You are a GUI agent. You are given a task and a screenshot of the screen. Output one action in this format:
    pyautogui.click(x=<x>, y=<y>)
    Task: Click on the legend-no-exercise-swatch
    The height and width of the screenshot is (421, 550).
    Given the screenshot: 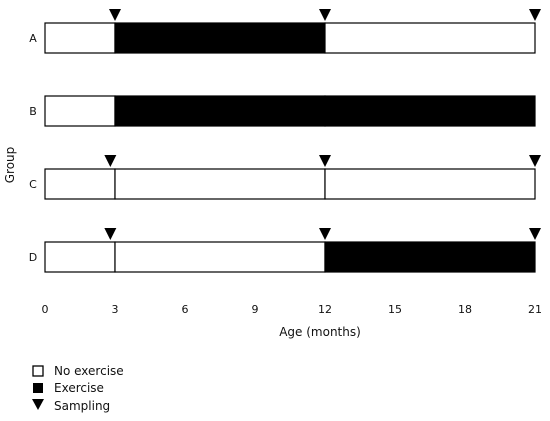 What is the action you would take?
    pyautogui.click(x=38, y=371)
    